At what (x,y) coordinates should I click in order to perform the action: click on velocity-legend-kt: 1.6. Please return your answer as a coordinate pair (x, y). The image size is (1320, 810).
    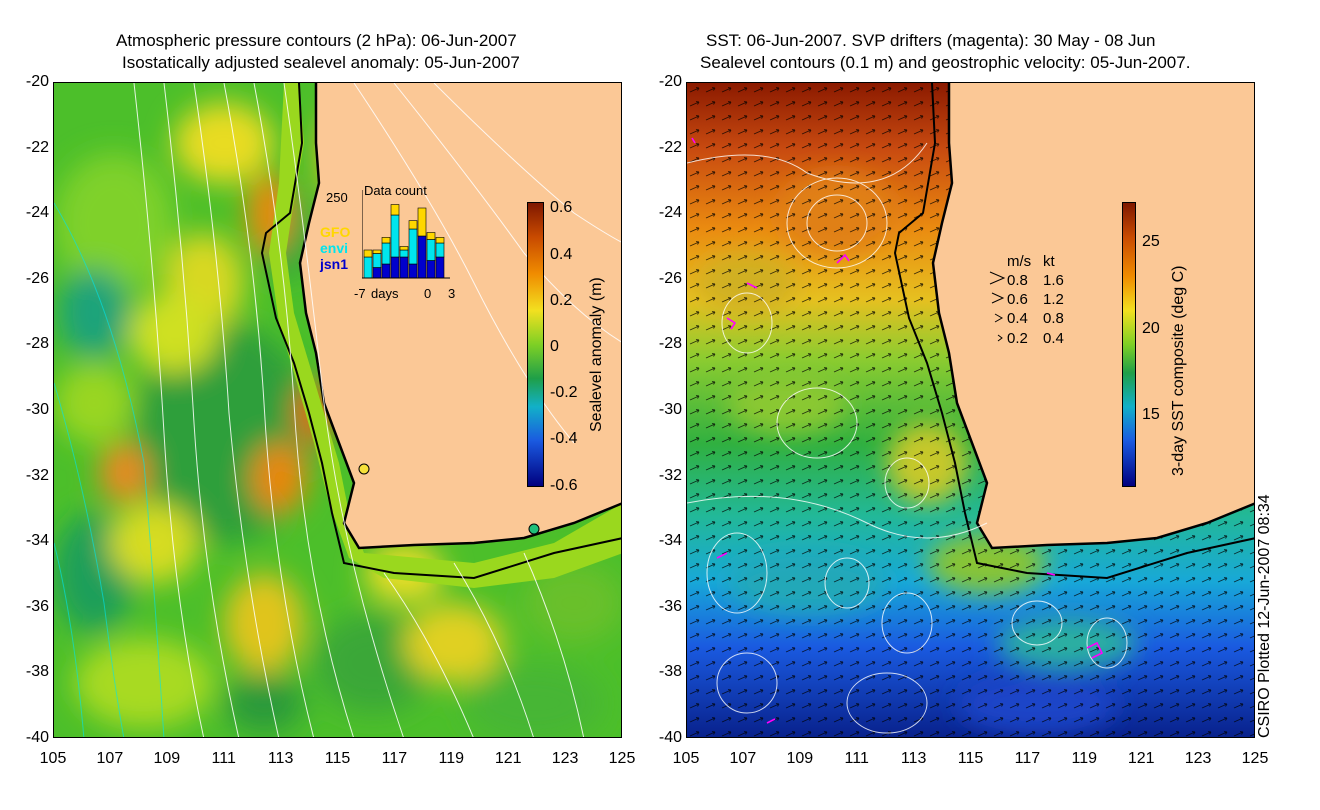
    Looking at the image, I should click on (1053, 280).